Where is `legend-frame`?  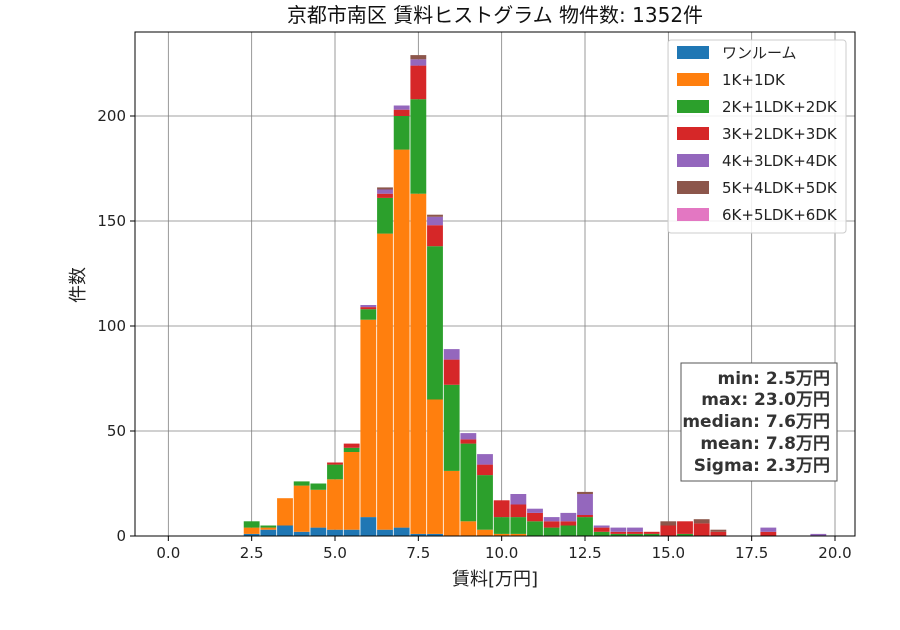 legend-frame is located at coordinates (757, 136).